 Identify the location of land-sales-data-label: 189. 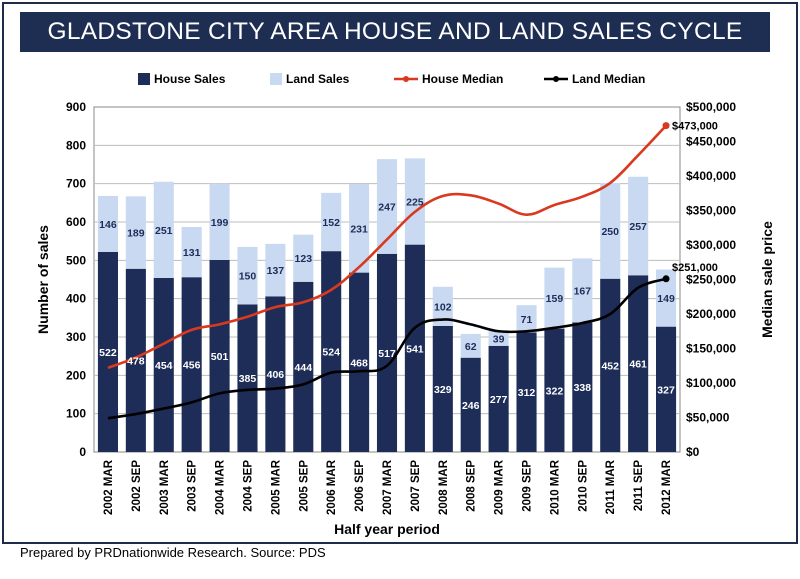
(136, 234).